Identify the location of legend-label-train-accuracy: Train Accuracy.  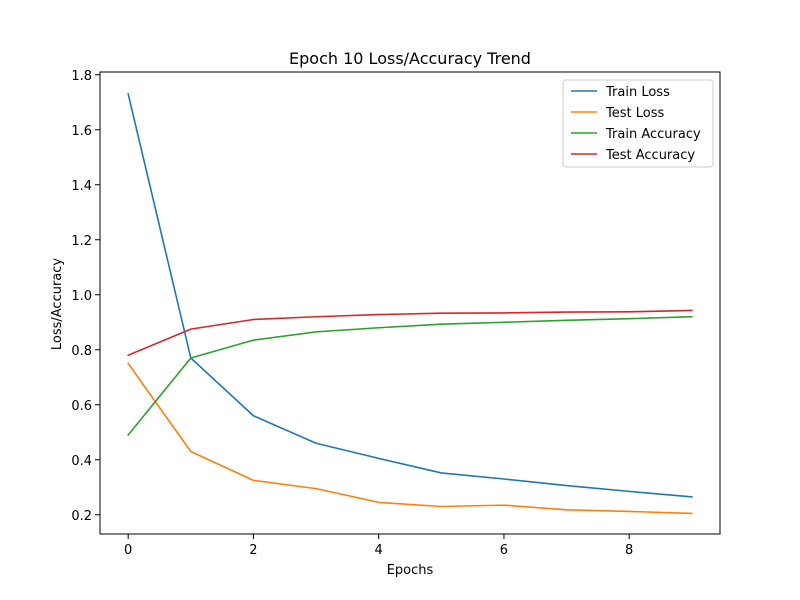
(653, 134).